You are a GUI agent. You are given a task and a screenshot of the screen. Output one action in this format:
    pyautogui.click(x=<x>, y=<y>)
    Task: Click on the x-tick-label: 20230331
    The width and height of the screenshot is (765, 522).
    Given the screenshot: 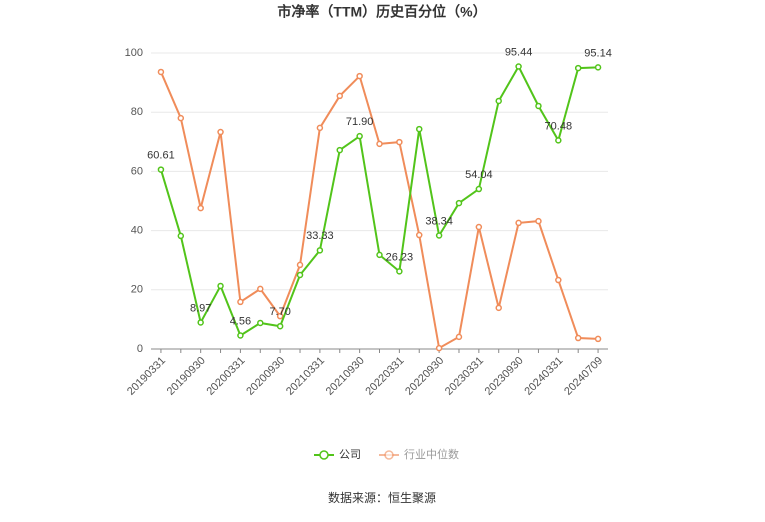 What is the action you would take?
    pyautogui.click(x=464, y=376)
    